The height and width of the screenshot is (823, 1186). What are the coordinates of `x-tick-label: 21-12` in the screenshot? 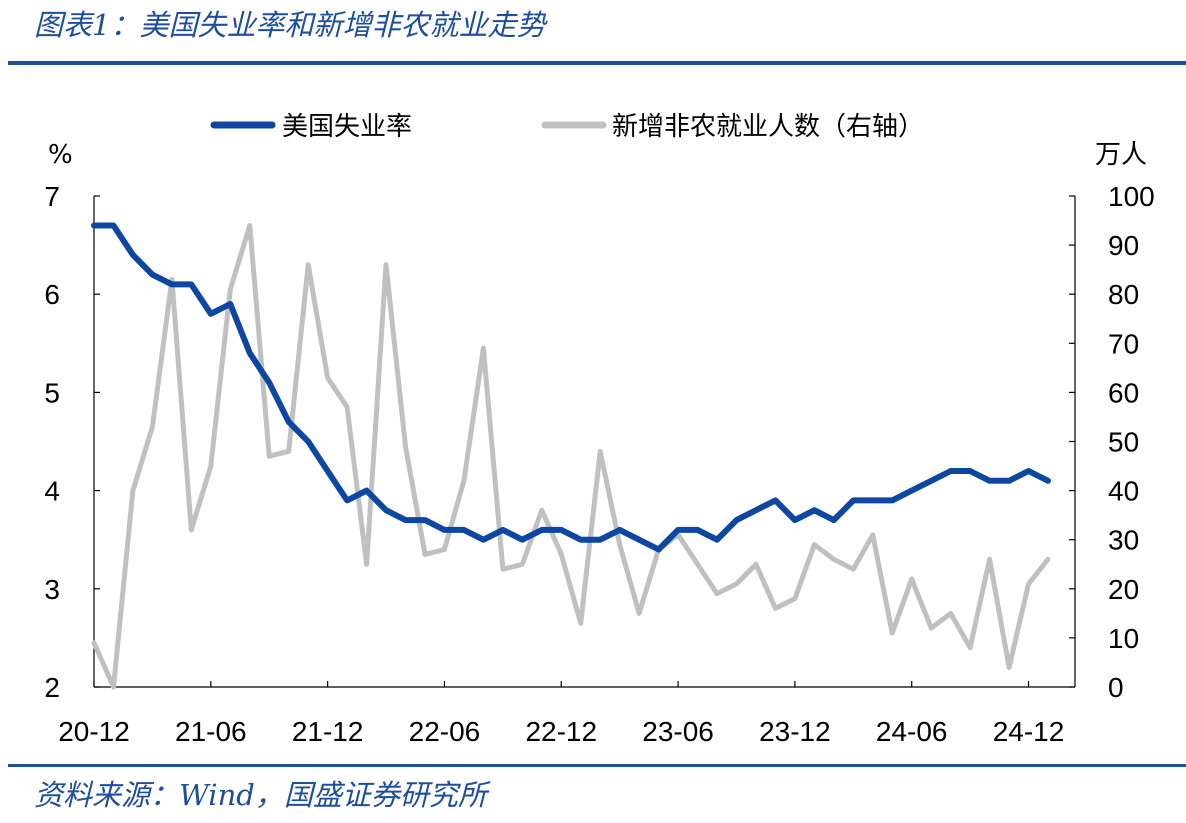 It's located at (328, 731).